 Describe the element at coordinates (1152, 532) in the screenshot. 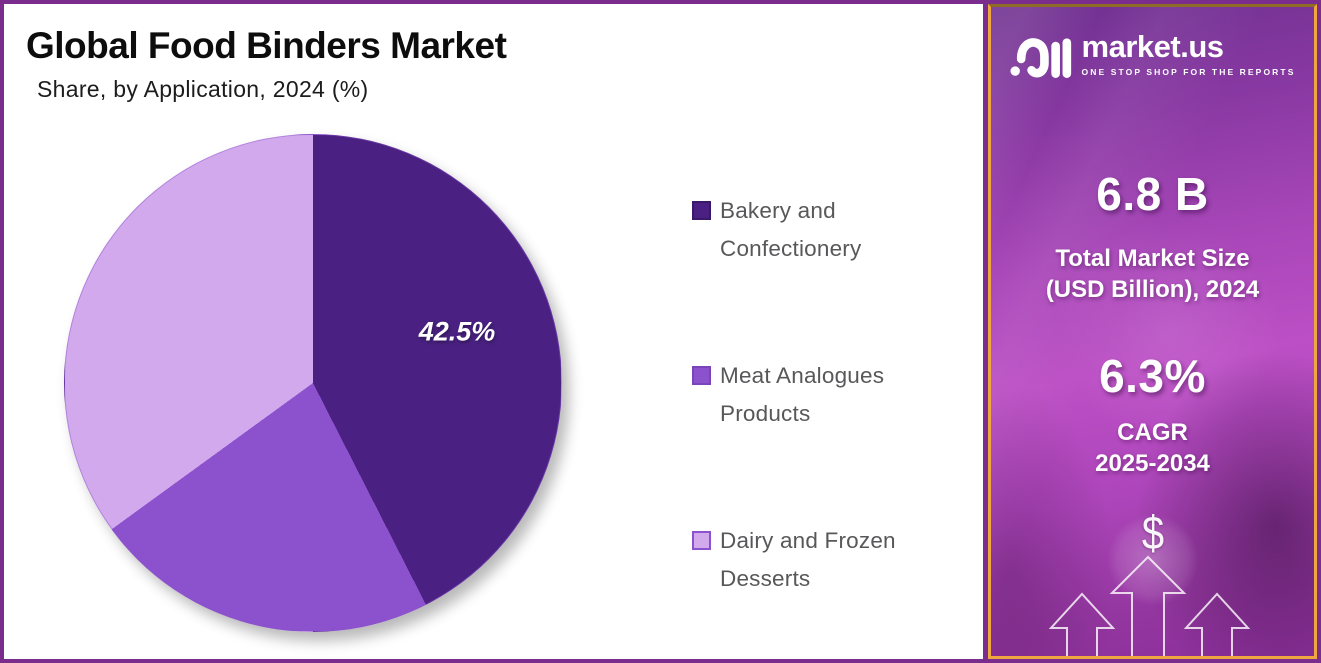

I see `dollar-icon: $` at that location.